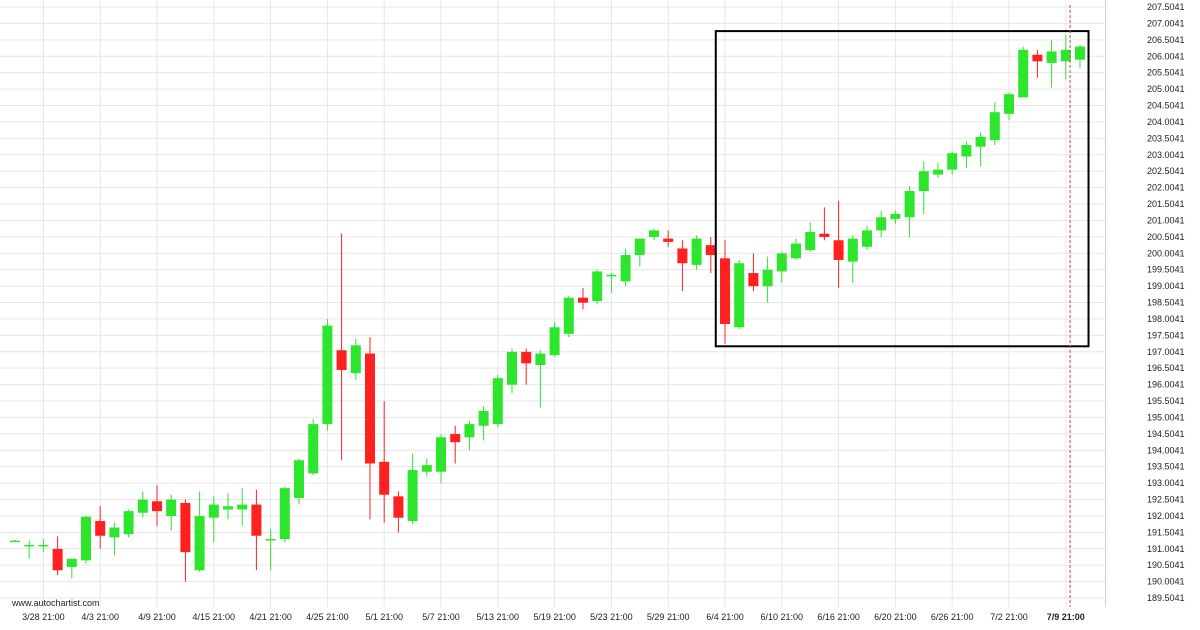 The width and height of the screenshot is (1200, 630). I want to click on y-tick-label: 202.0041, so click(1166, 188).